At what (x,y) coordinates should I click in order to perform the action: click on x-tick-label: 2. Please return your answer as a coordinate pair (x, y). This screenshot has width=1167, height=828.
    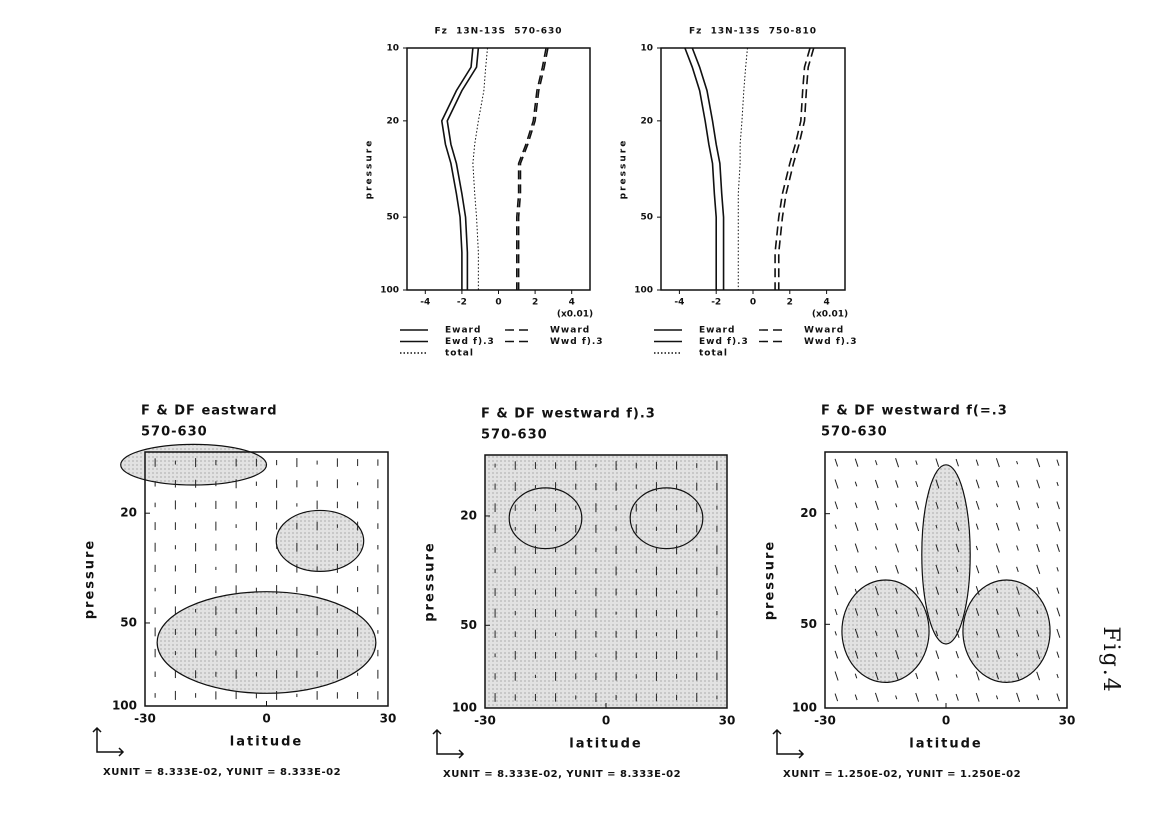
    Looking at the image, I should click on (790, 303).